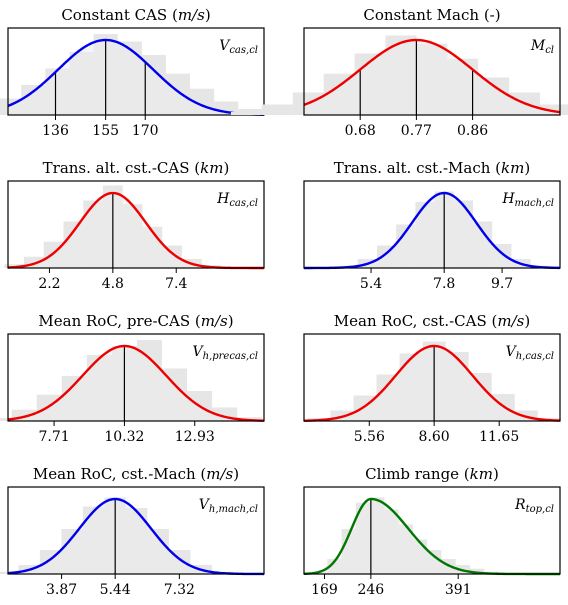 This screenshot has width=568, height=605. Describe the element at coordinates (499, 437) in the screenshot. I see `x-tick-label: 11.65` at that location.